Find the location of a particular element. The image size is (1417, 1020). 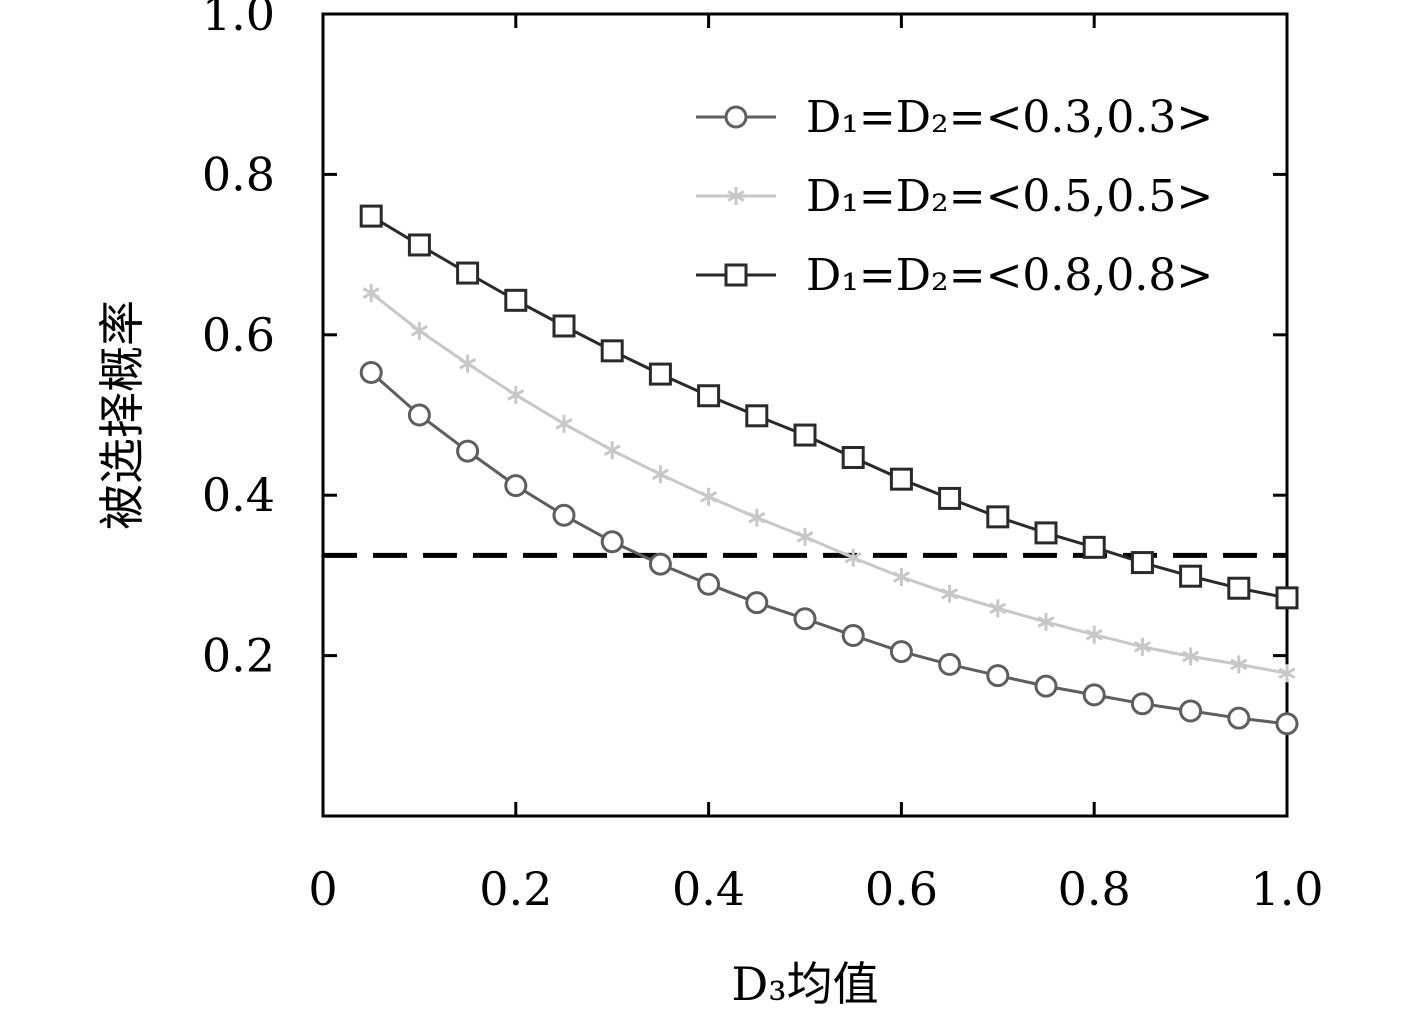

legend-item: D₁=D₂=<0.5,0.5> is located at coordinates (954, 196).